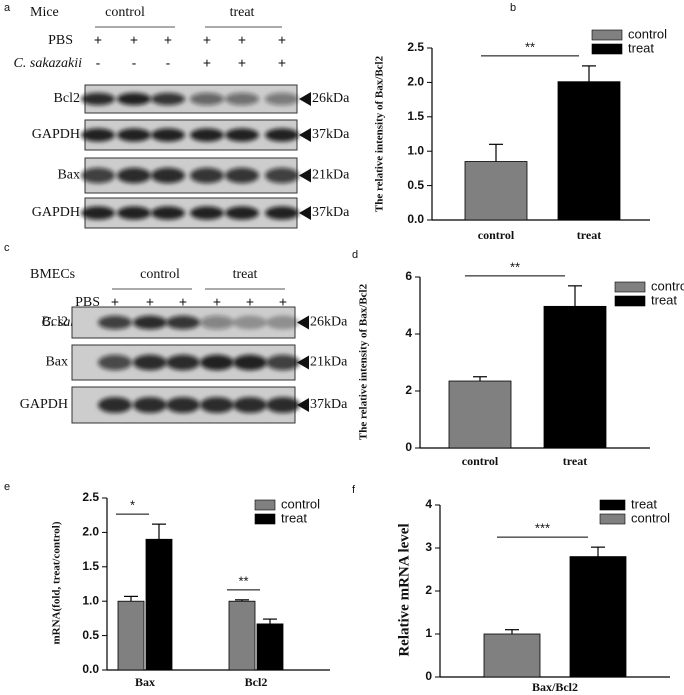  Describe the element at coordinates (55, 322) in the screenshot. I see `protein-label: Bcl2` at that location.